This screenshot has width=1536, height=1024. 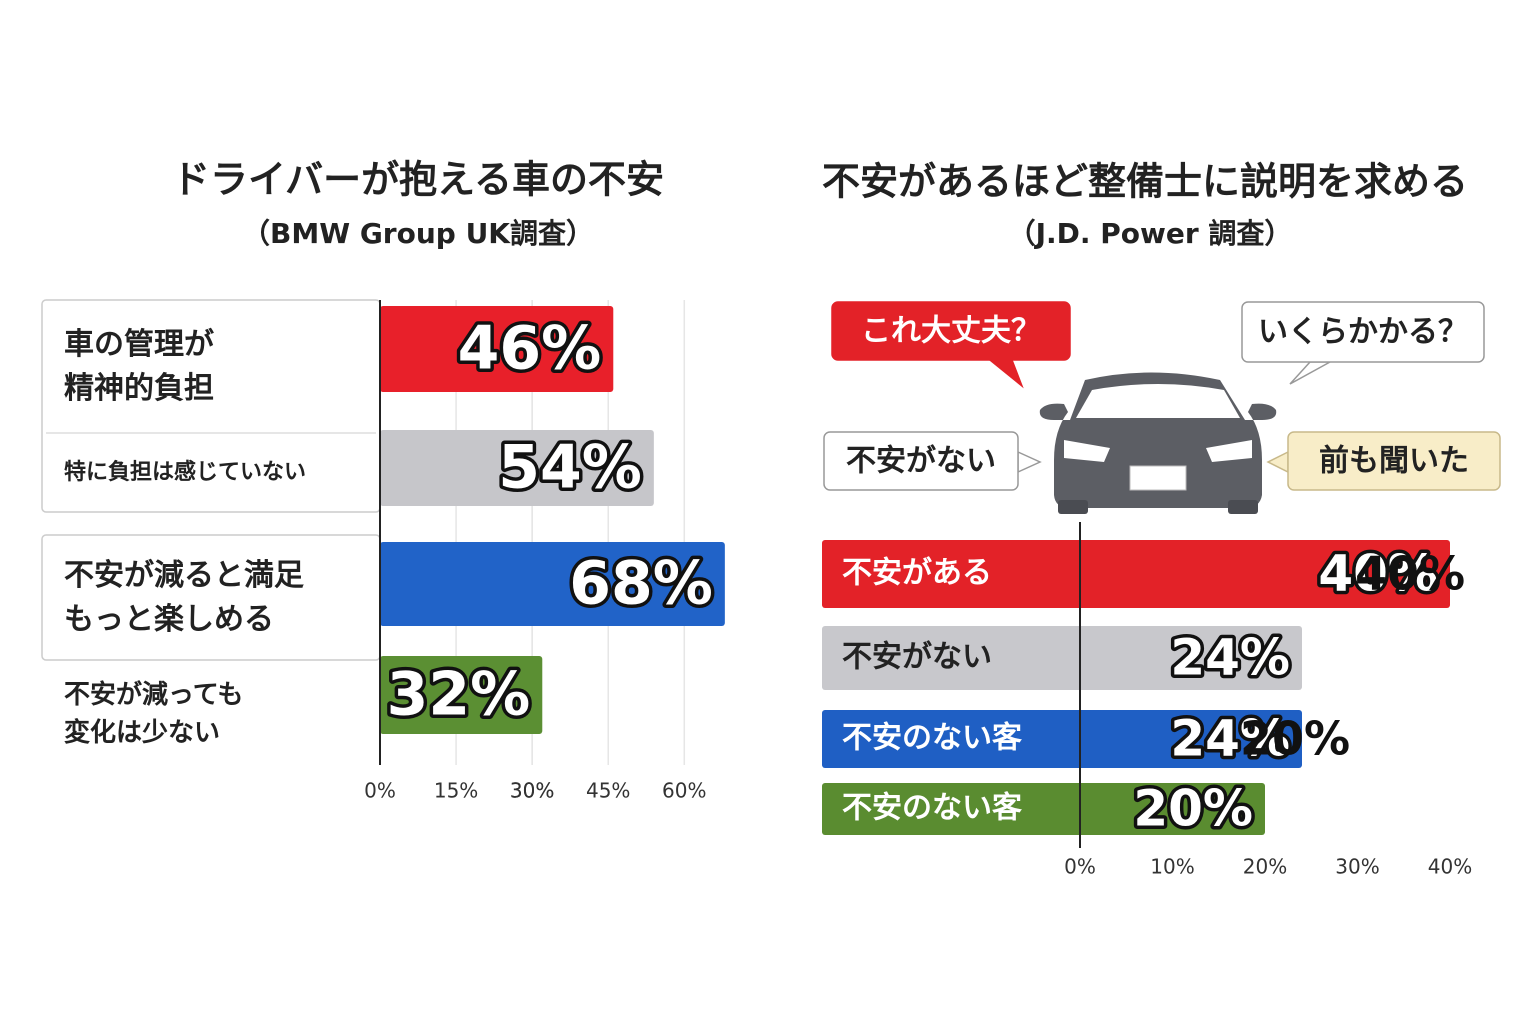 What do you see at coordinates (459, 695) in the screenshot?
I see `value-label: 32%` at bounding box center [459, 695].